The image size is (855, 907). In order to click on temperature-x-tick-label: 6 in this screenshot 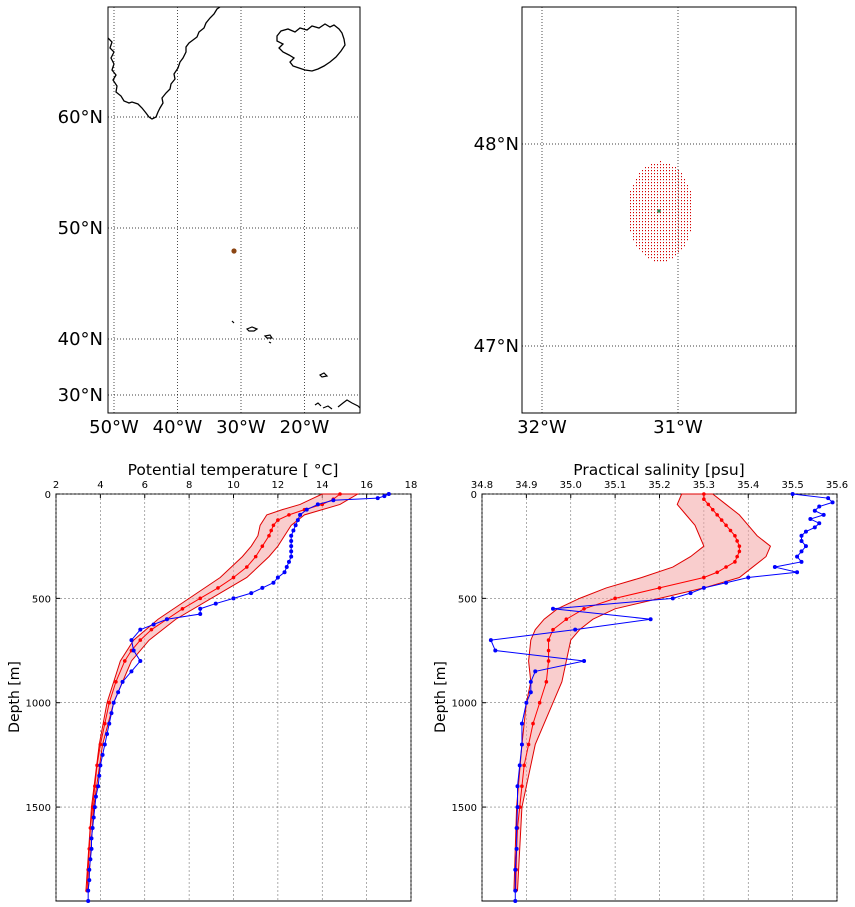, I will do `click(145, 485)`.